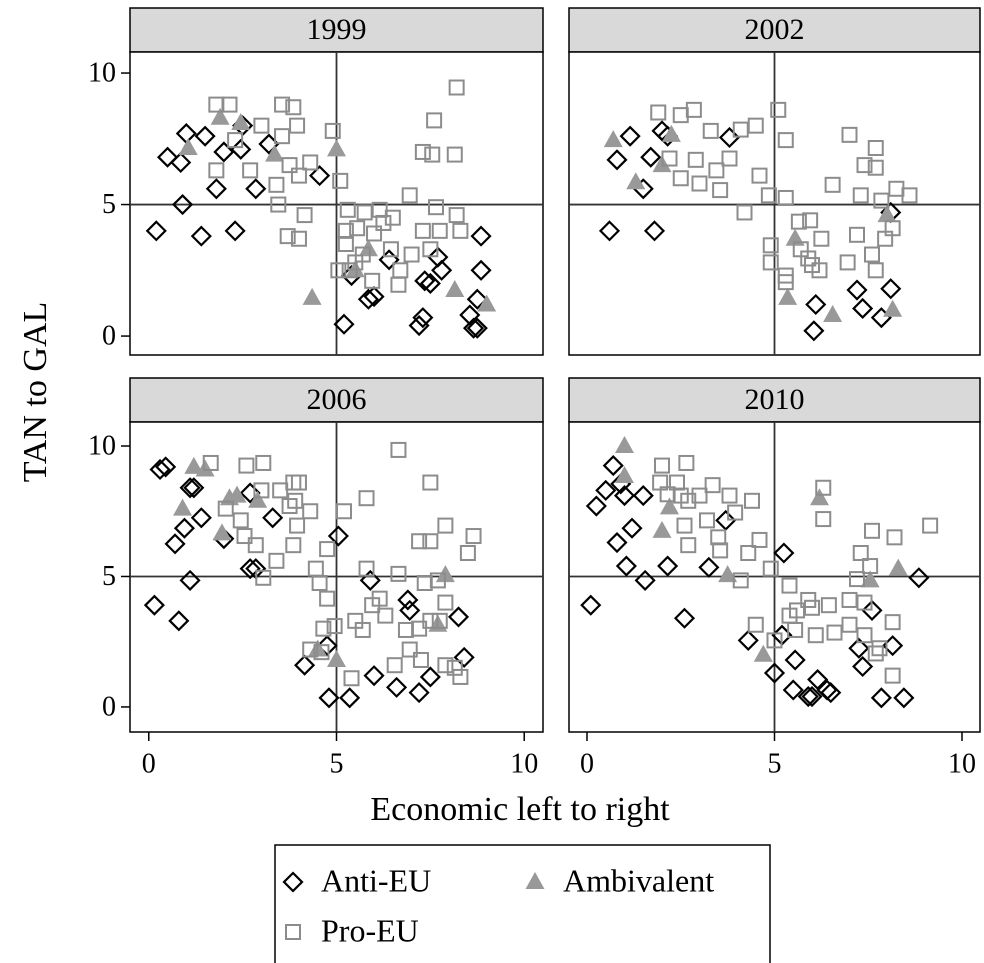 Image resolution: width=984 pixels, height=963 pixels. What do you see at coordinates (337, 399) in the screenshot?
I see `panel-title: 2006` at bounding box center [337, 399].